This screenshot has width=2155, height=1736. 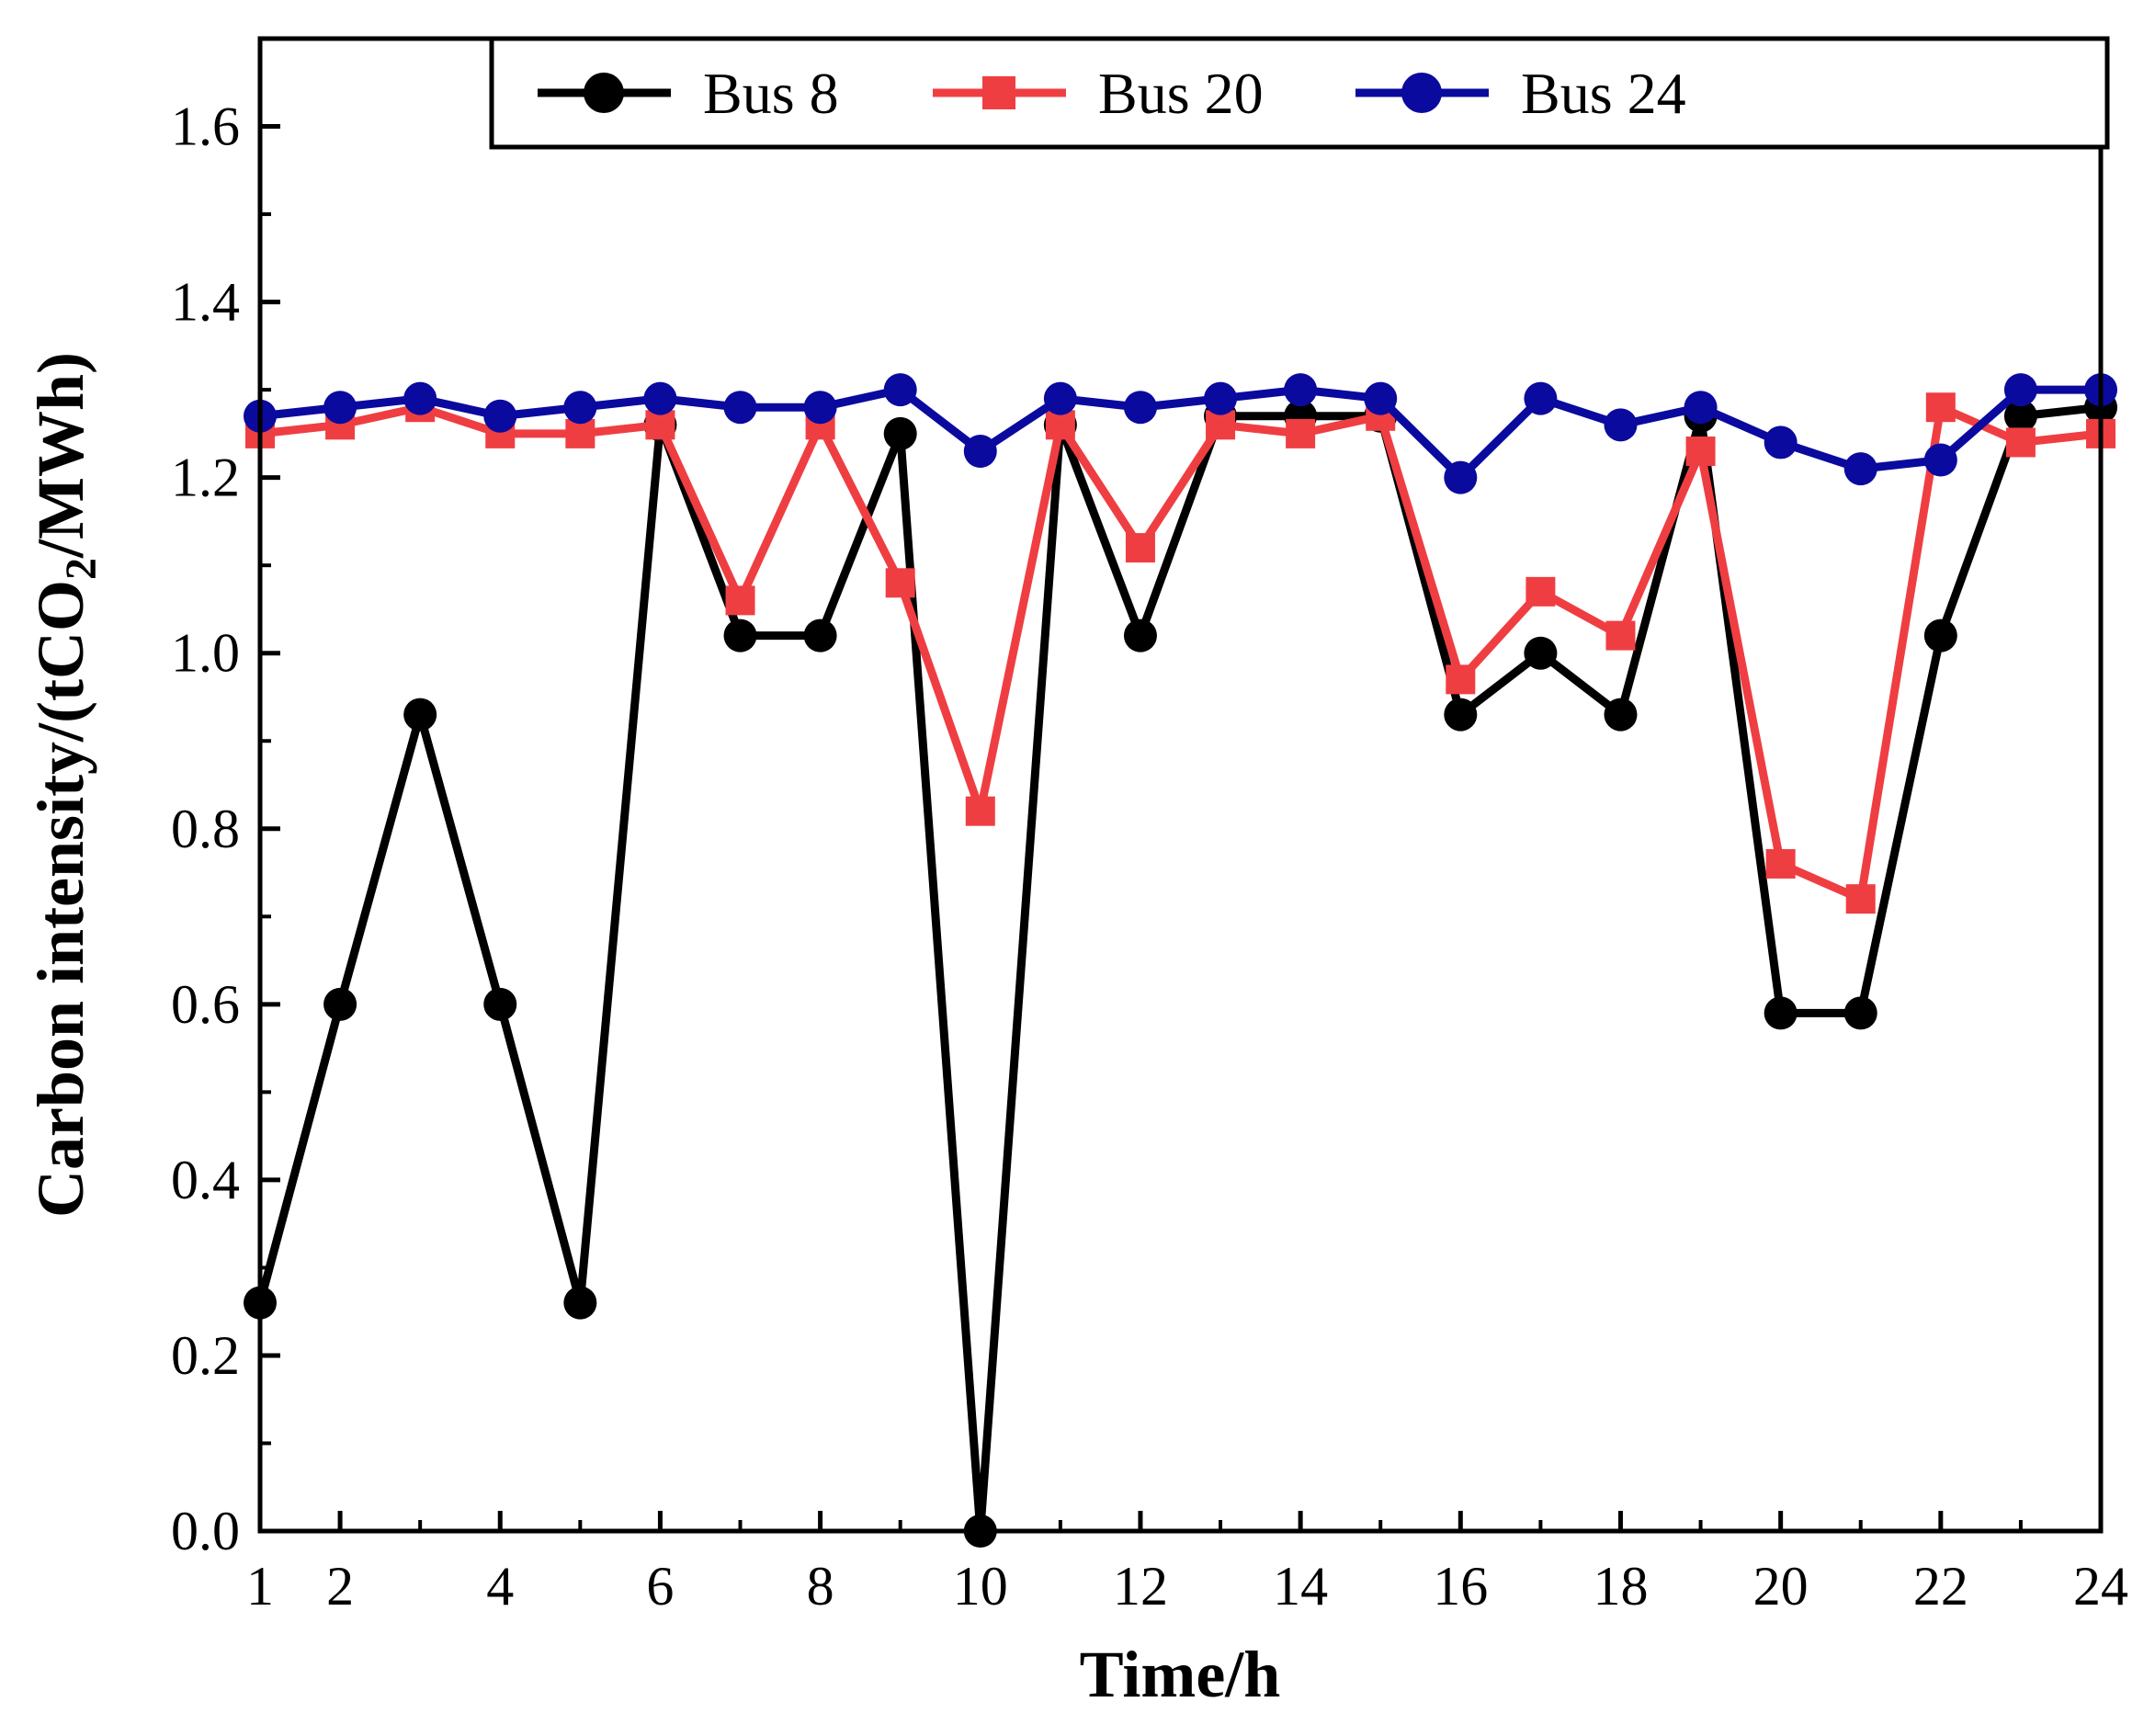 I want to click on x-tick-label: 16, so click(x=1460, y=1586).